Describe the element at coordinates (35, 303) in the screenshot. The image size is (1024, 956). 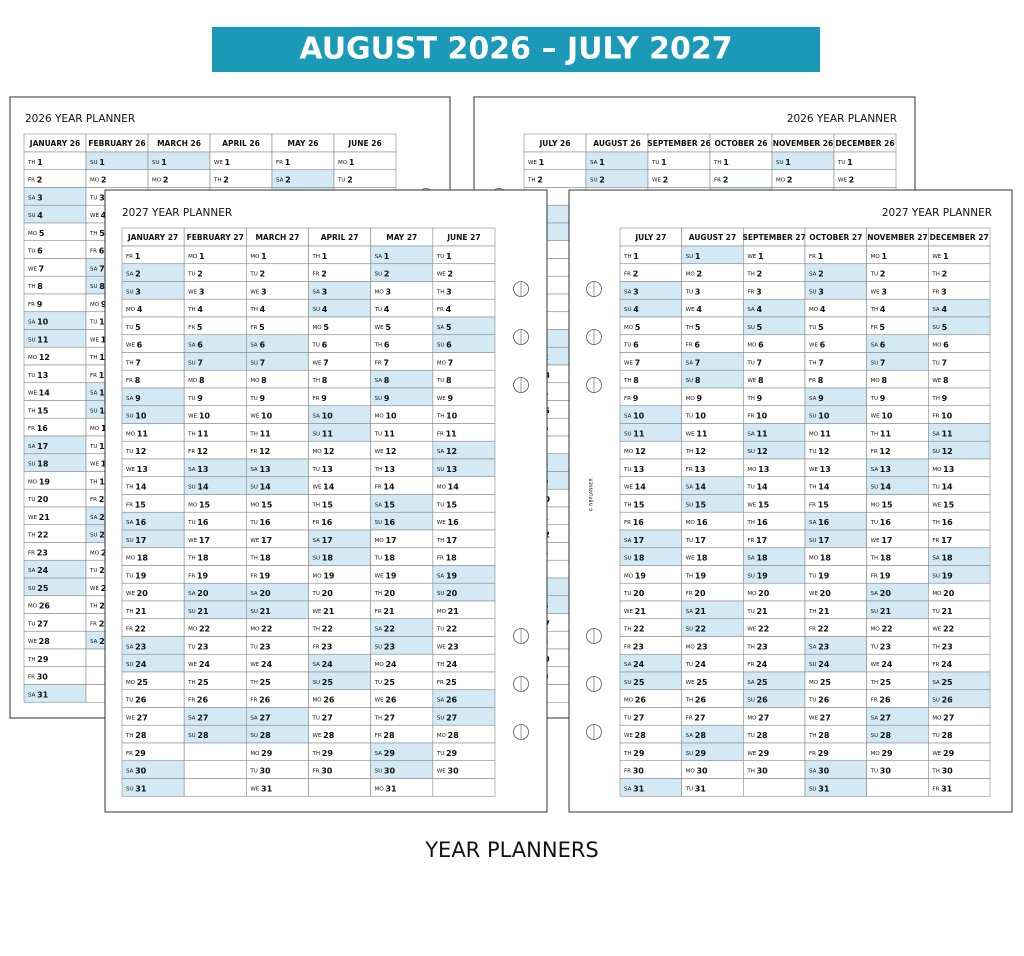
I see `day-label: FR 9` at that location.